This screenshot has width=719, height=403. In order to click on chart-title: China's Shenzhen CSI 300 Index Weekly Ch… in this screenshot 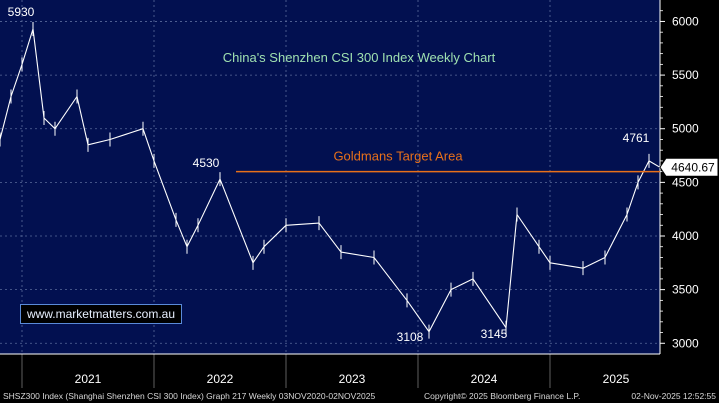, I will do `click(359, 57)`.